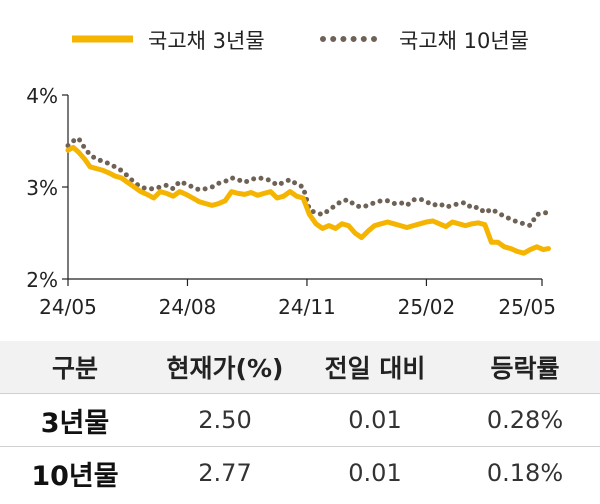 The width and height of the screenshot is (600, 504). What do you see at coordinates (375, 367) in the screenshot?
I see `header-change: 전일 대비` at bounding box center [375, 367].